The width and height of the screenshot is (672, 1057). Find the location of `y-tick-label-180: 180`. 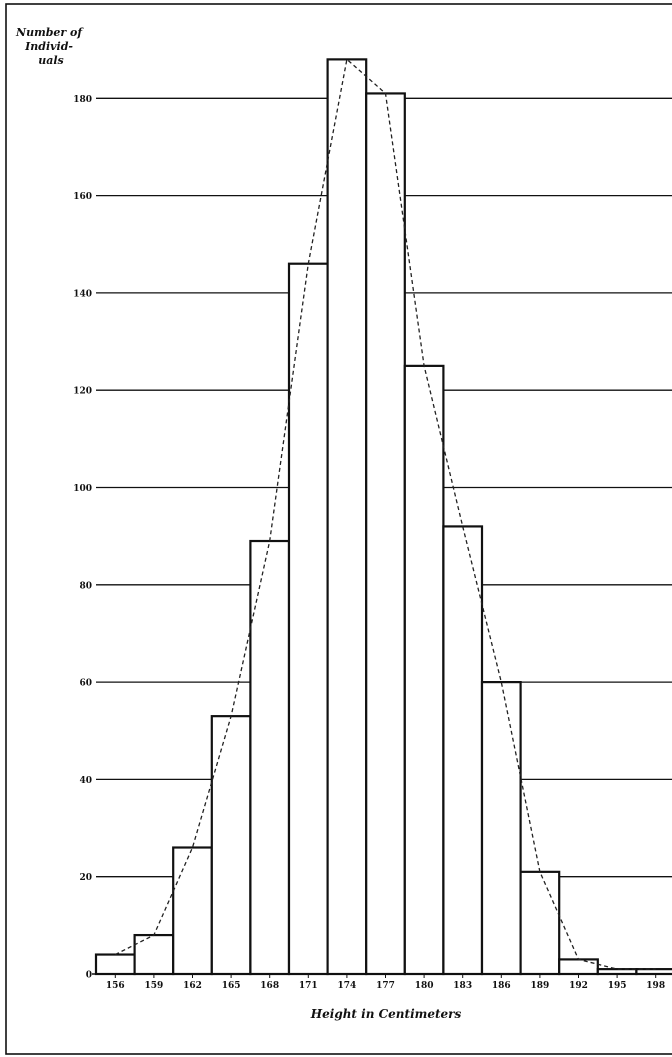

y-tick-label-180: 180 is located at coordinates (82, 100).